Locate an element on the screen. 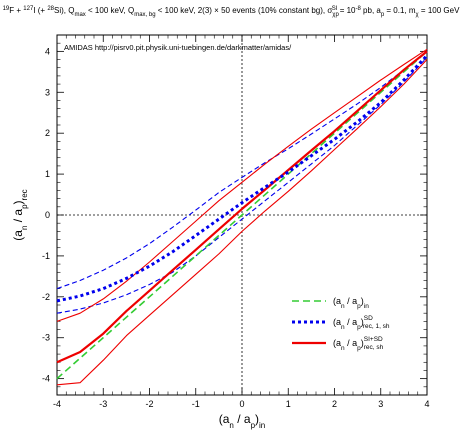 The width and height of the screenshot is (463, 432). y-axis-title: (an / ap)rec is located at coordinates (20, 214).